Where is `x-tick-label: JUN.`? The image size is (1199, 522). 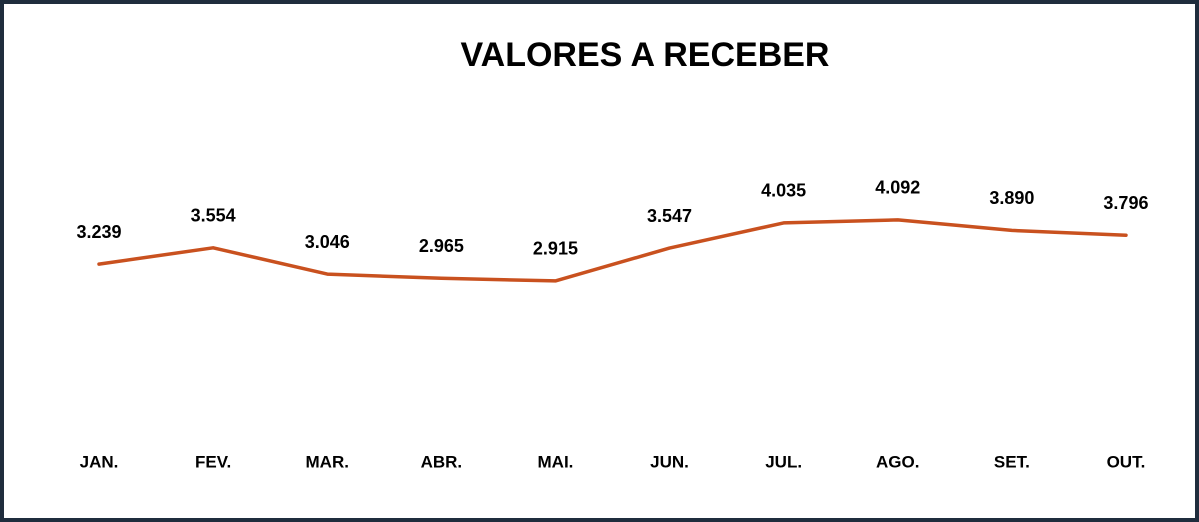 x-tick-label: JUN. is located at coordinates (669, 461).